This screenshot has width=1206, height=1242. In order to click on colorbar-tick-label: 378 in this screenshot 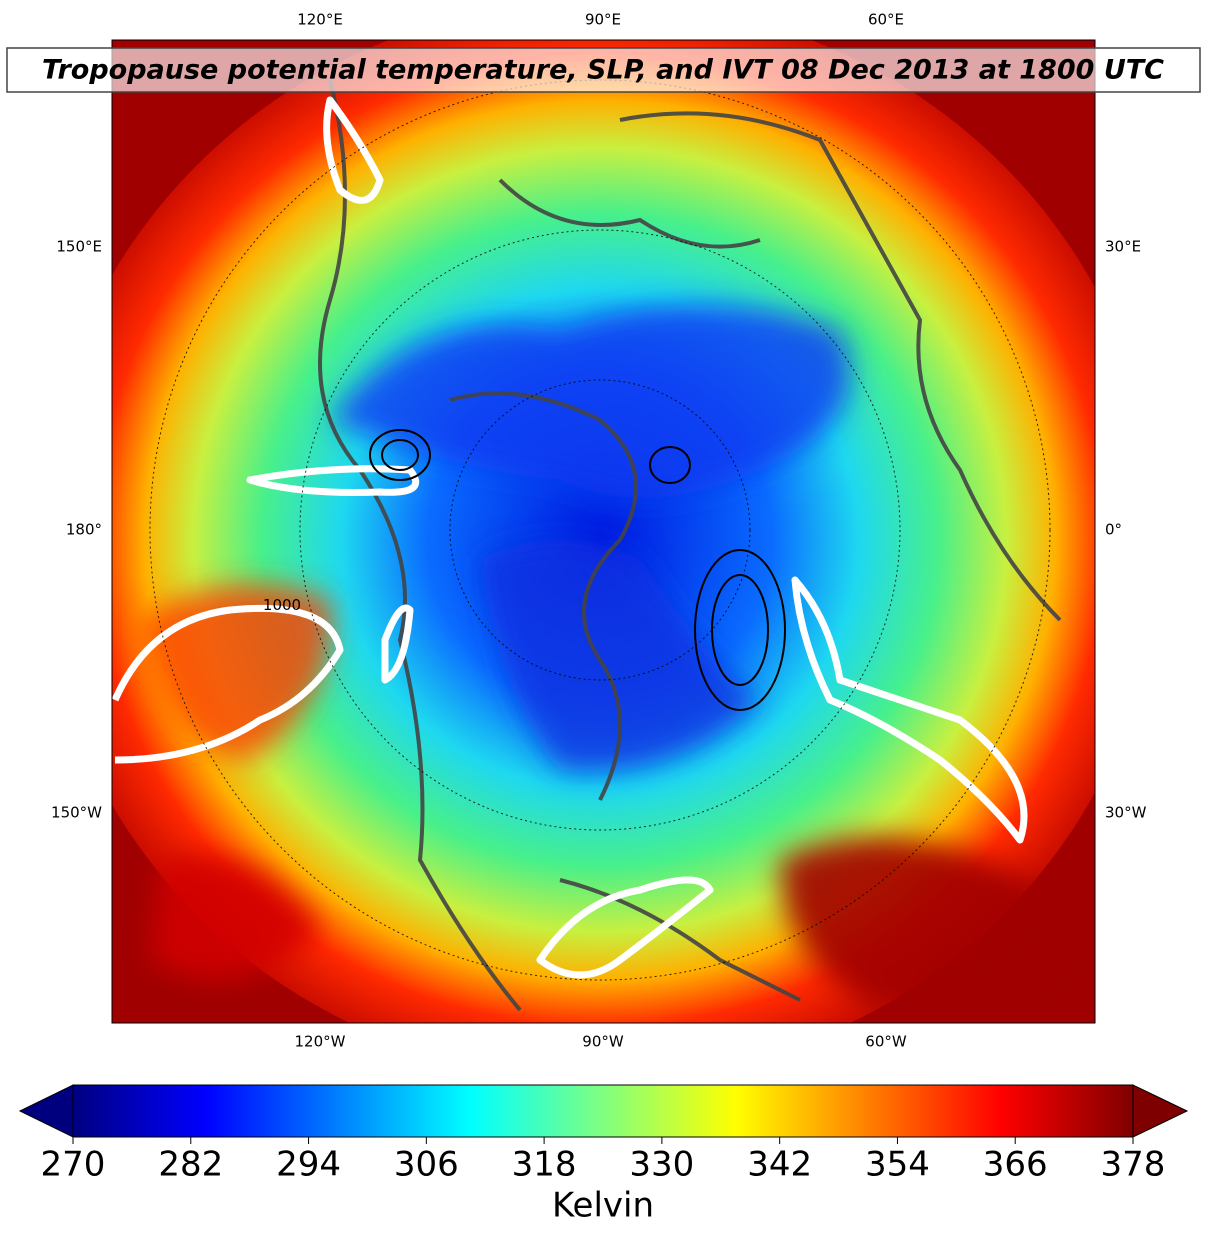, I will do `click(1133, 1165)`.